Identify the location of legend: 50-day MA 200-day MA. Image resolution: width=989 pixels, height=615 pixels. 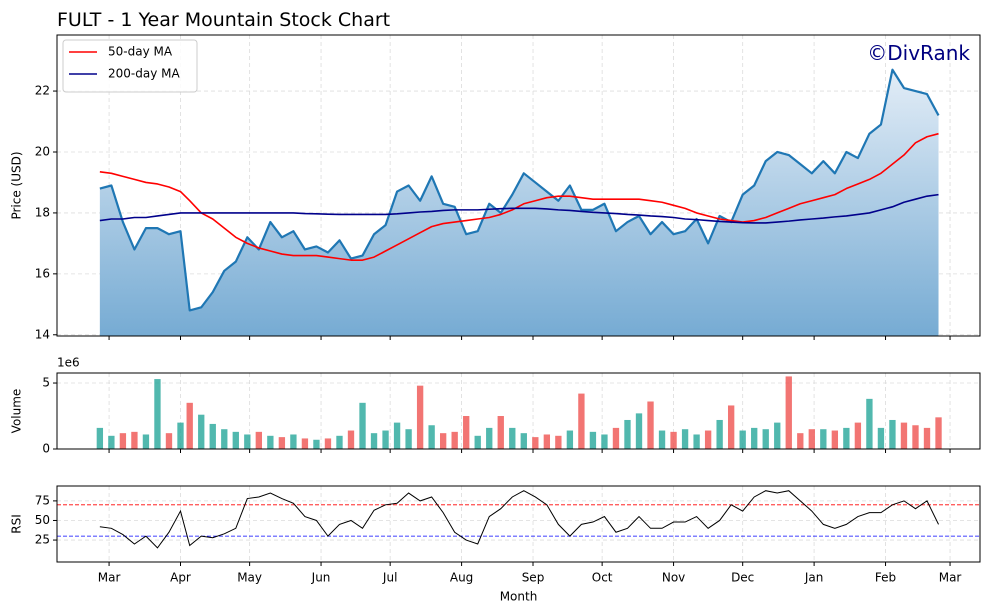
(130, 66).